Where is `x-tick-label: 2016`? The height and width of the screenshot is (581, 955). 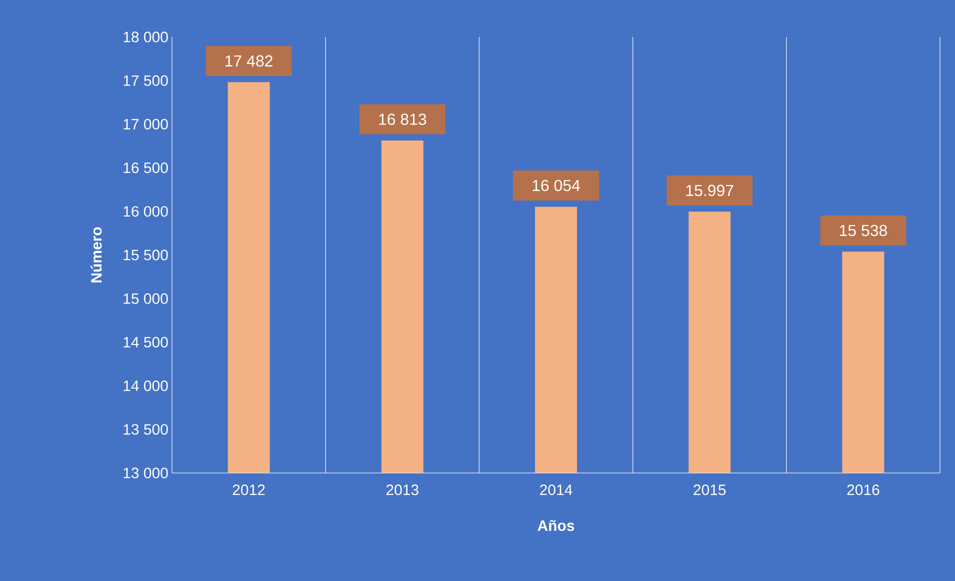 x-tick-label: 2016 is located at coordinates (863, 490).